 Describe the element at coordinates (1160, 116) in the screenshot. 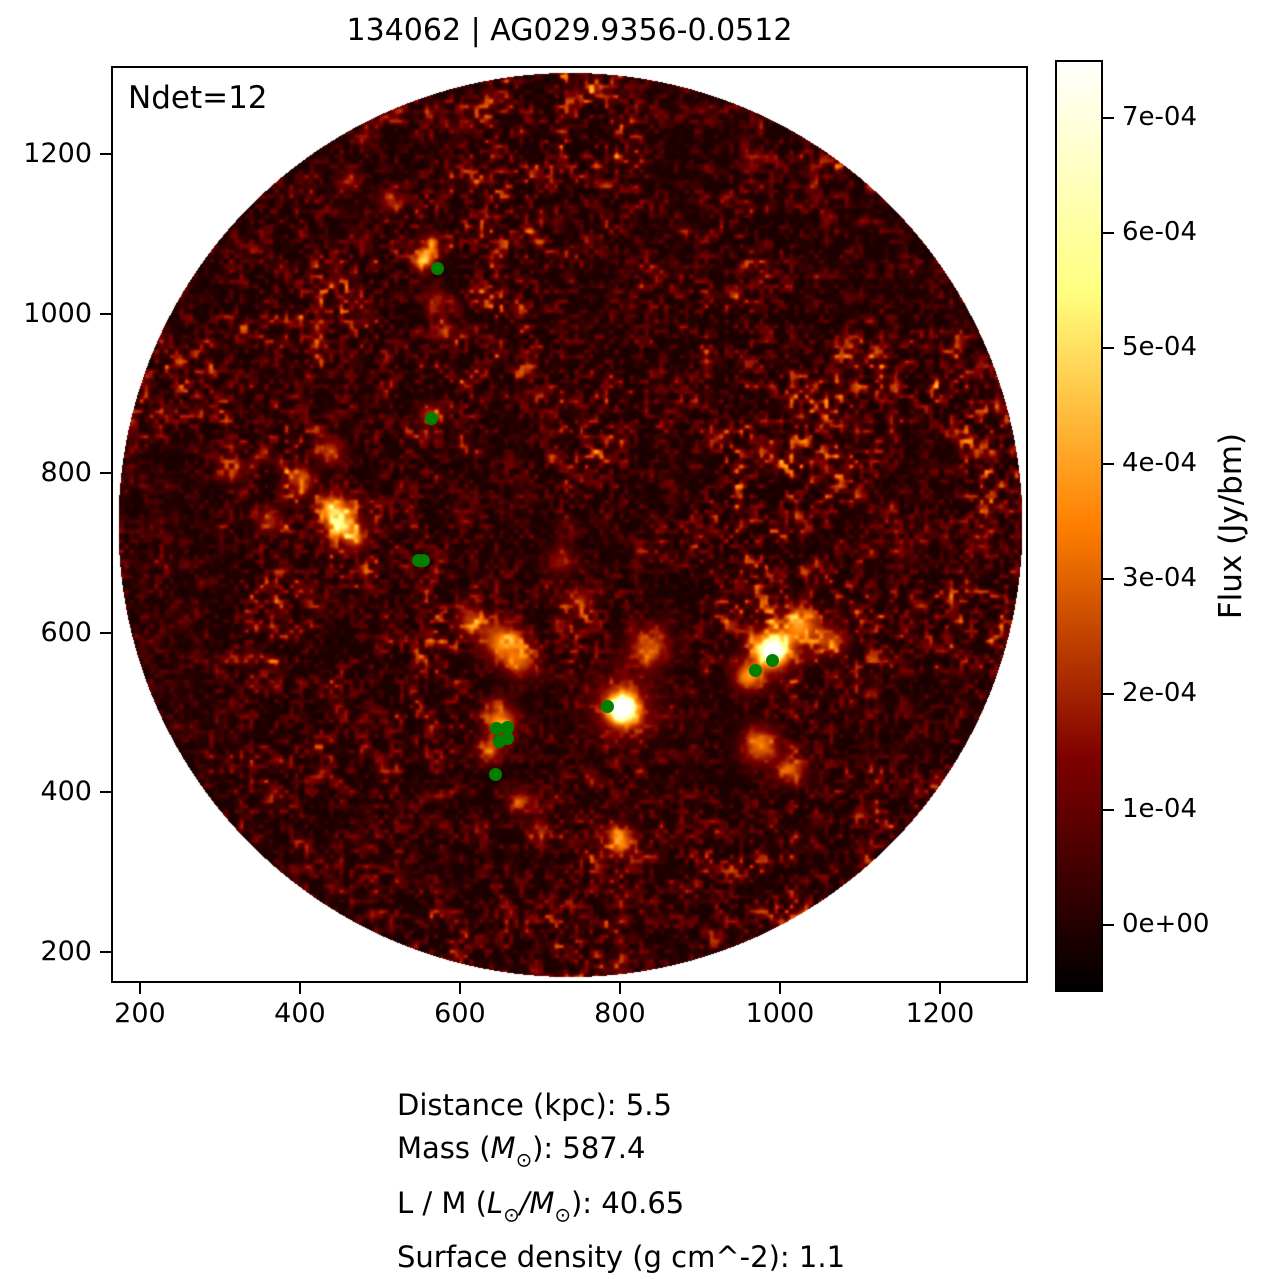

I see `colorbar-tick-label: 7e-04` at that location.